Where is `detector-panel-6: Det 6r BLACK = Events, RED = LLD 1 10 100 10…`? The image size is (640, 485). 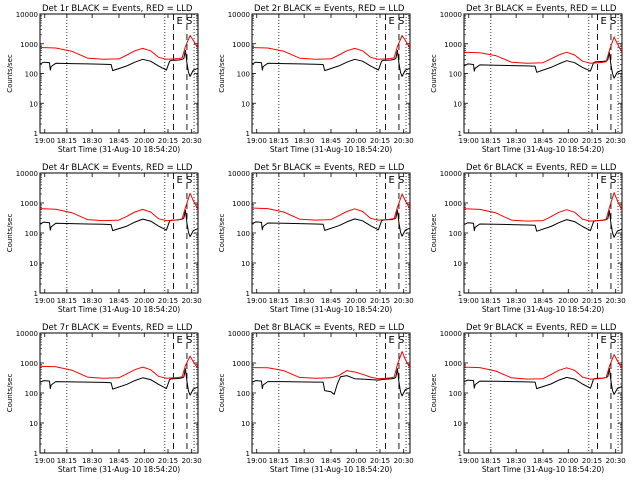 detector-panel-6: Det 6r BLACK = Events, RED = LLD 1 10 100 10… is located at coordinates (528, 238).